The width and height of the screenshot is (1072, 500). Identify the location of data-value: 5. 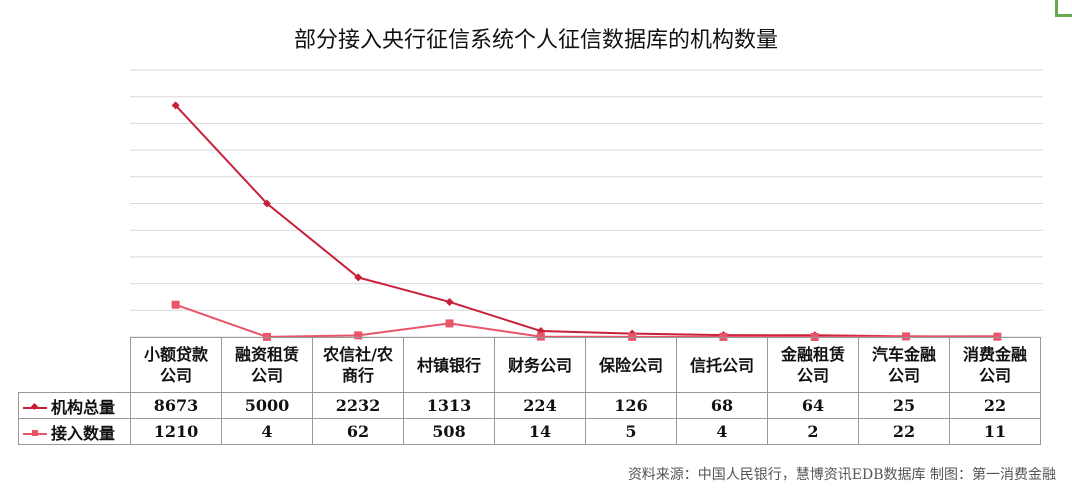
(631, 431).